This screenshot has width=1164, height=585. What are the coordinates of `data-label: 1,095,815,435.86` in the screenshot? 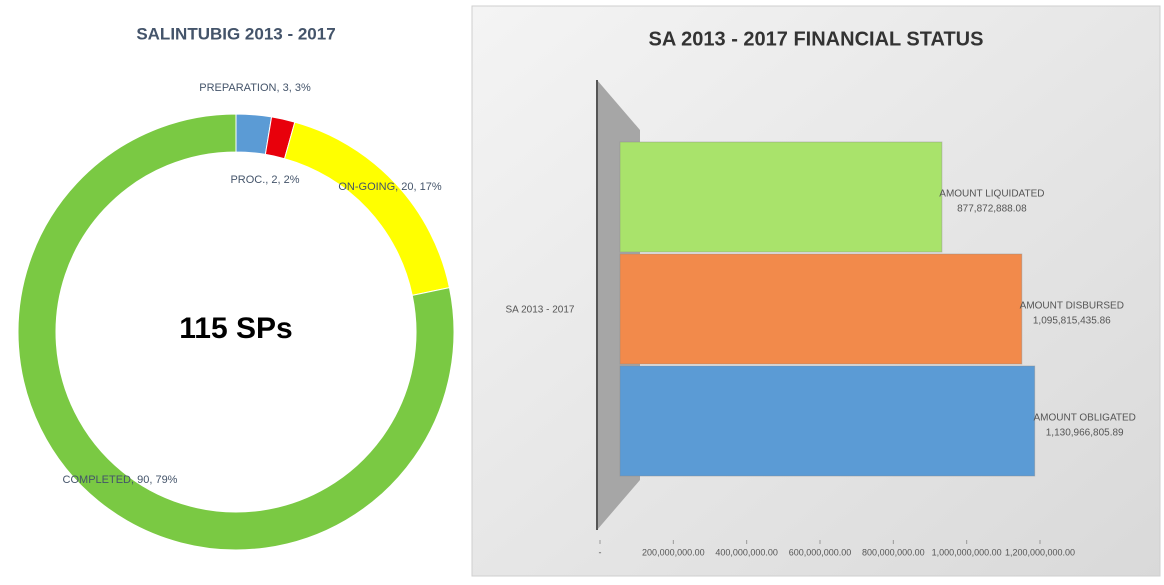 It's located at (1072, 321).